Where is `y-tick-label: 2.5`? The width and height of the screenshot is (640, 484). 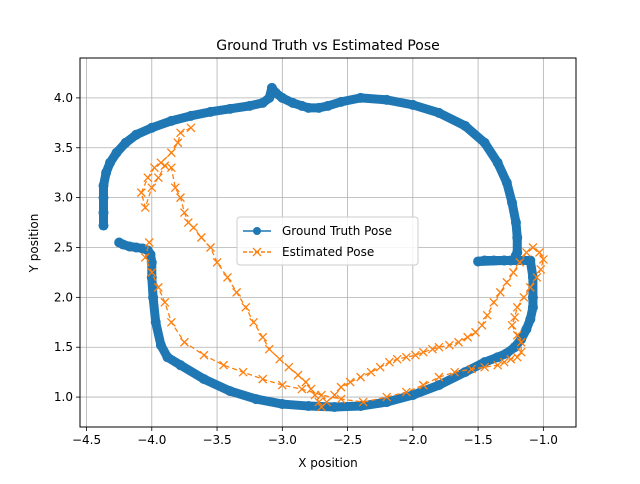 y-tick-label: 2.5 is located at coordinates (63, 247).